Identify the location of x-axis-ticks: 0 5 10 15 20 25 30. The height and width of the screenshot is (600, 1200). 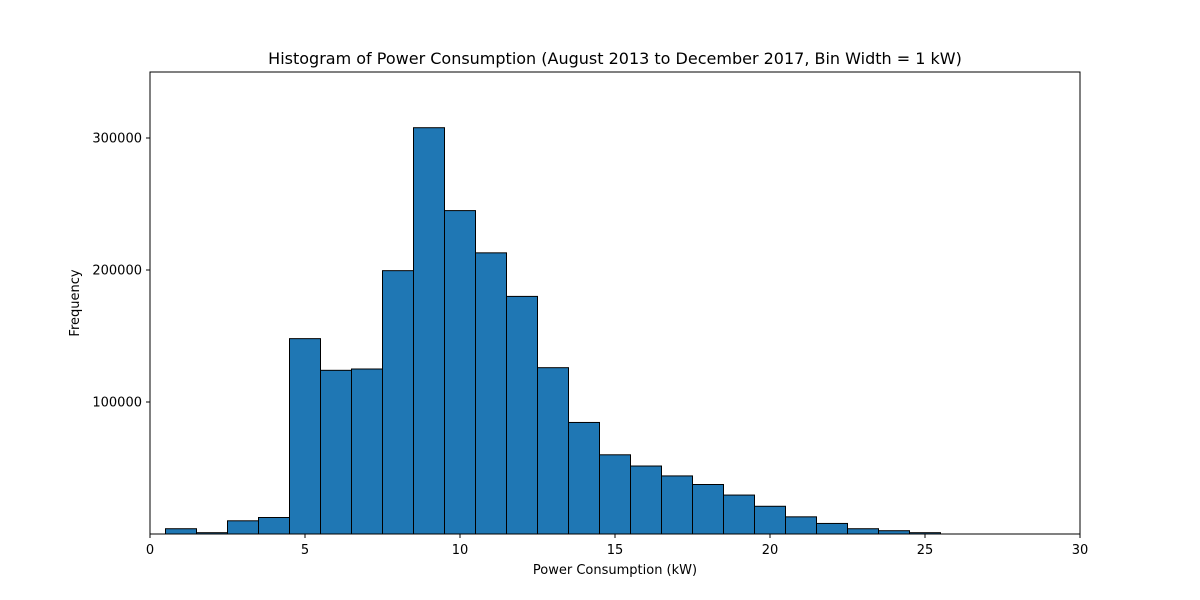
(617, 546).